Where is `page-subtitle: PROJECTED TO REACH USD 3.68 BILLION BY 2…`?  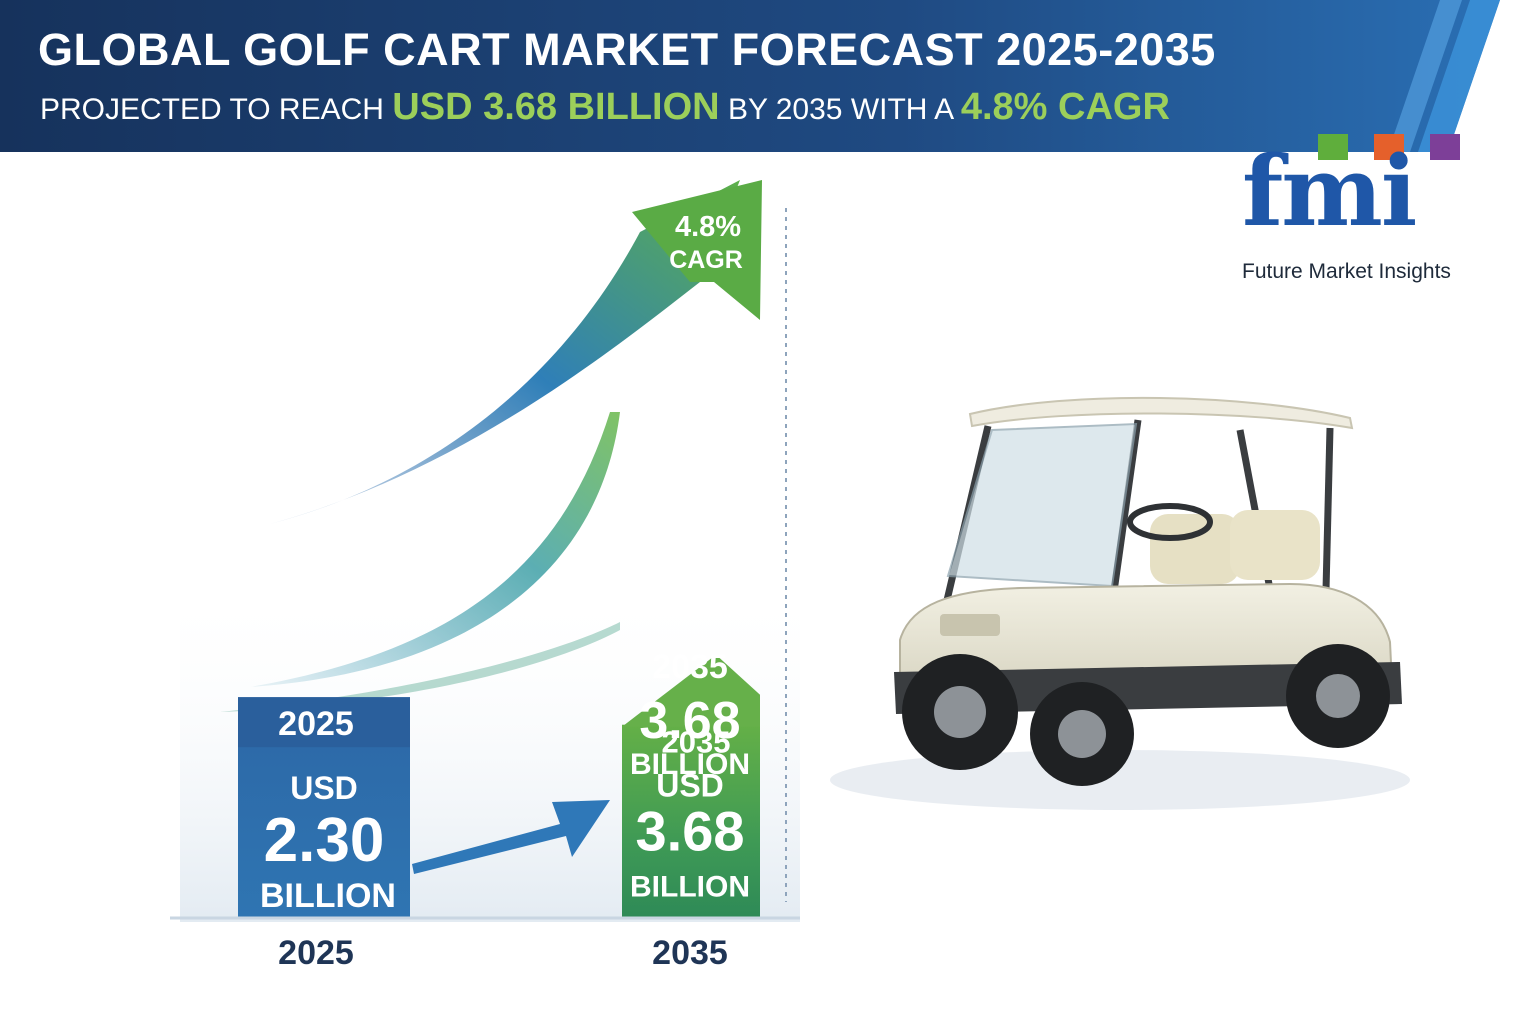 page-subtitle: PROJECTED TO REACH USD 3.68 BILLION BY 2… is located at coordinates (605, 107).